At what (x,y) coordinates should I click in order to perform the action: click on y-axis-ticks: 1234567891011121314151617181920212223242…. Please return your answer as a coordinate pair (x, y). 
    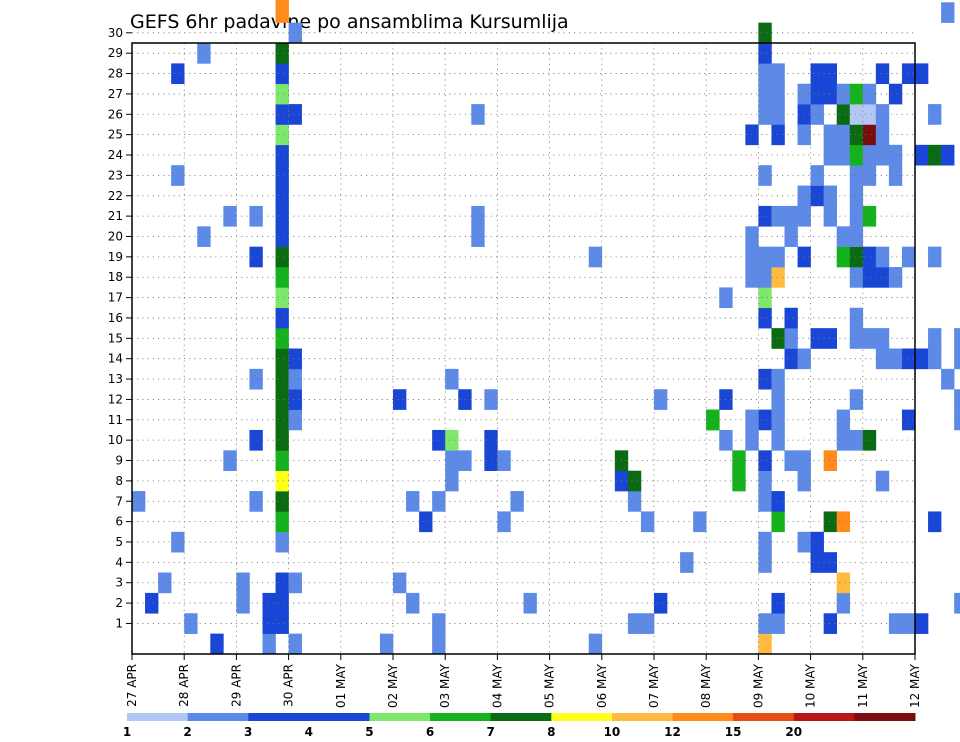
    Looking at the image, I should click on (120, 328).